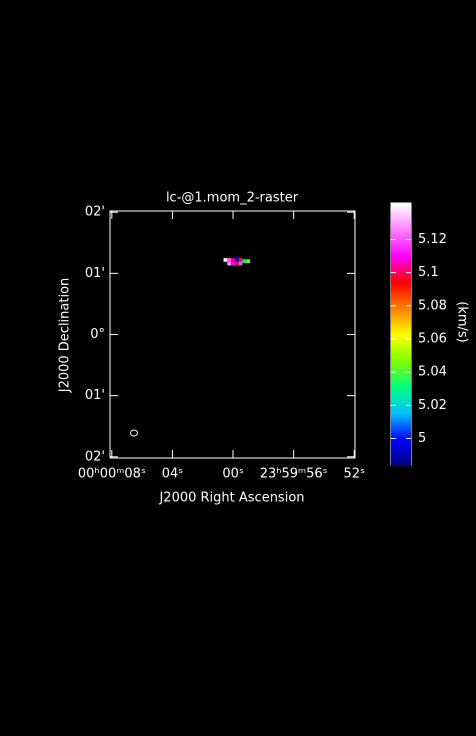 The image size is (476, 736). I want to click on colorbar-tick-label: 5.12, so click(432, 239).